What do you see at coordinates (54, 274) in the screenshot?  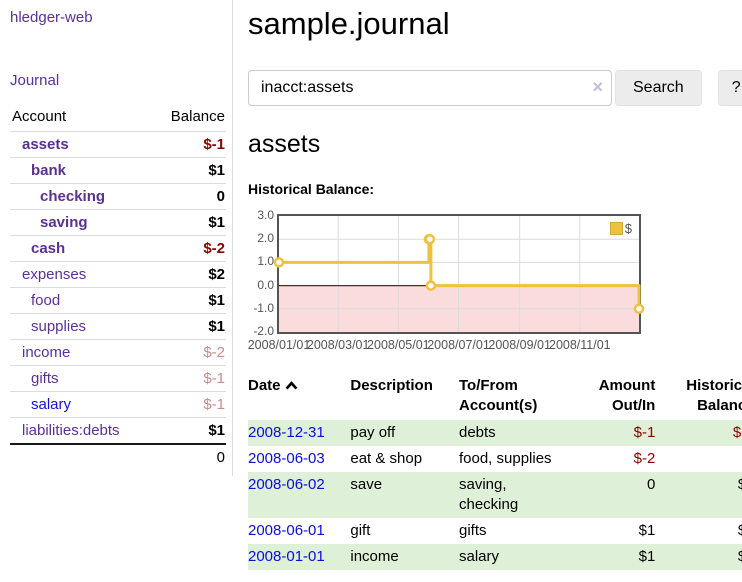 I see `sidebar-account-link: expenses` at bounding box center [54, 274].